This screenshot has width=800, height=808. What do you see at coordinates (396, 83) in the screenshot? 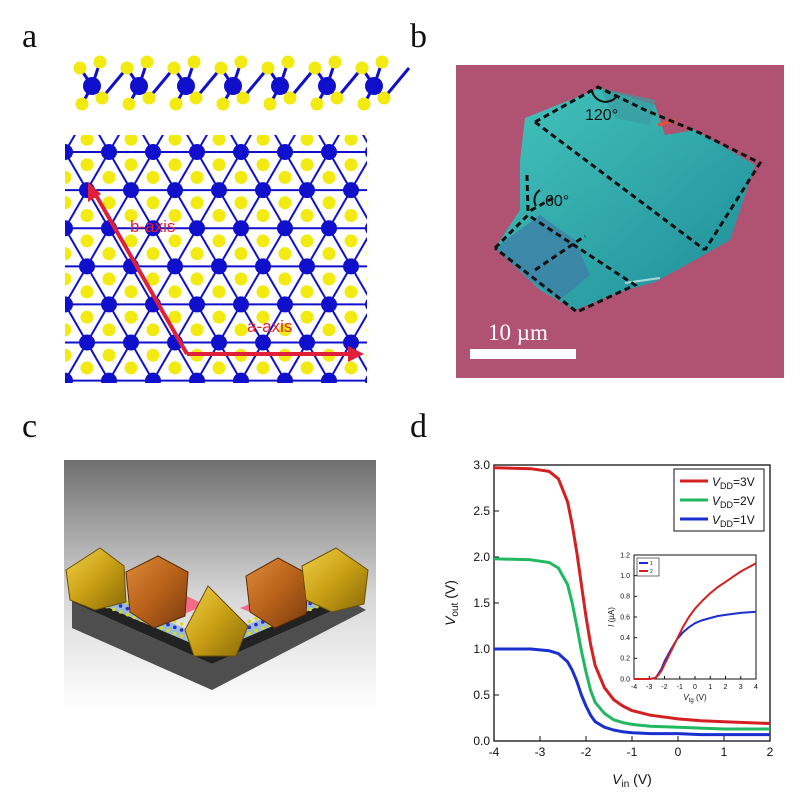
I see `side-bond` at bounding box center [396, 83].